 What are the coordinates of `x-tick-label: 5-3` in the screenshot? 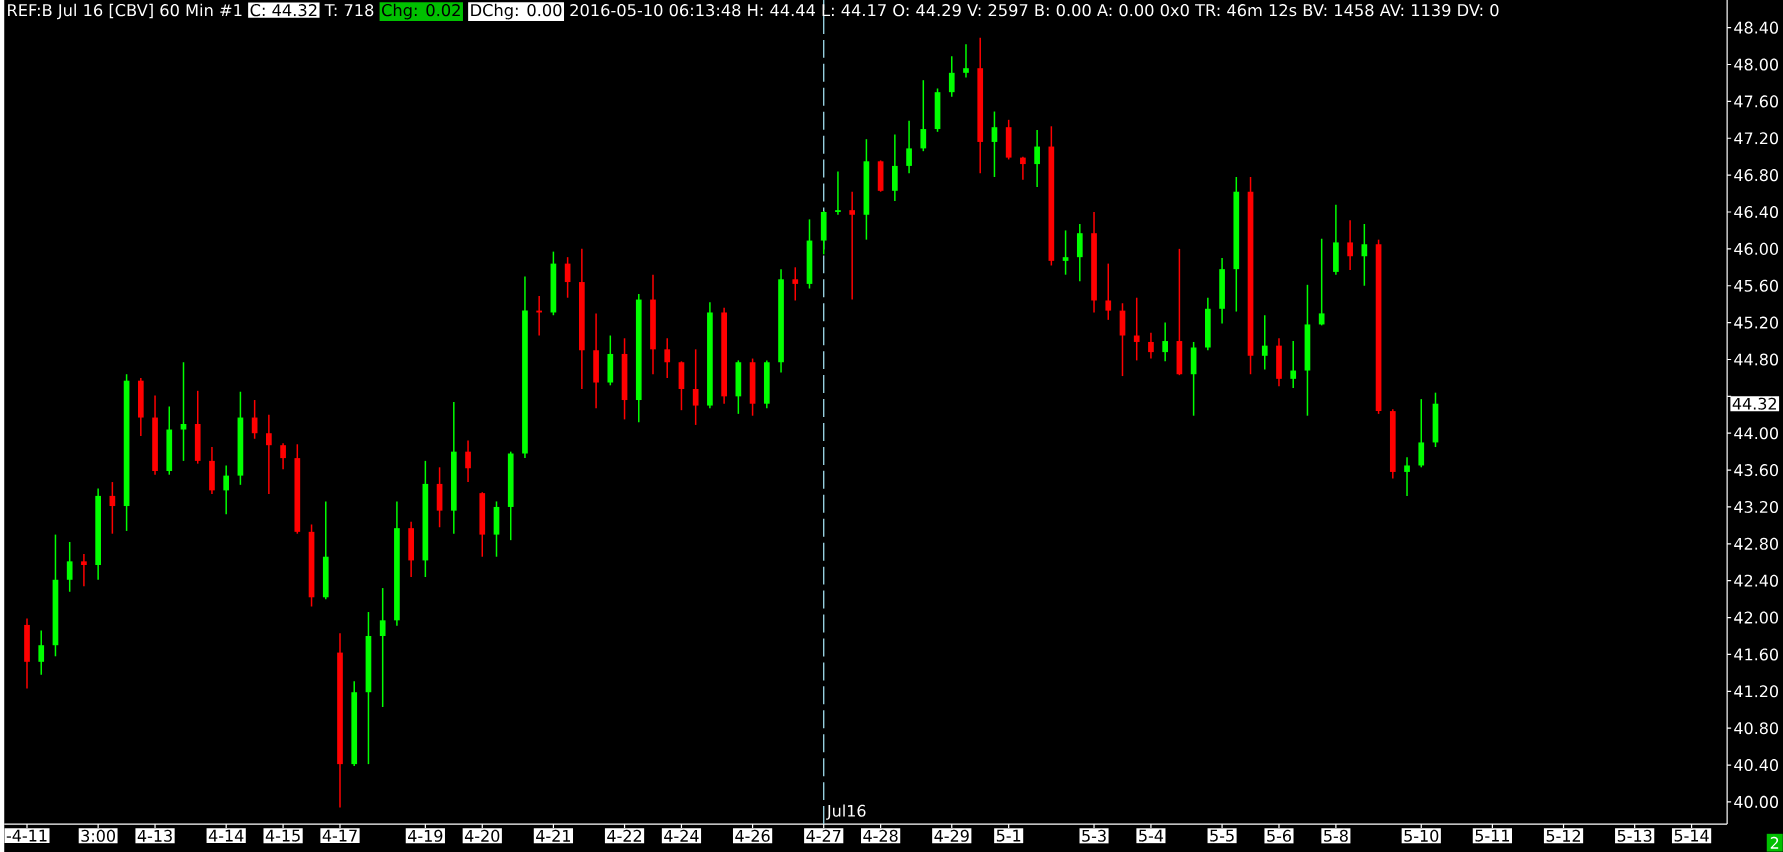 It's located at (1094, 835).